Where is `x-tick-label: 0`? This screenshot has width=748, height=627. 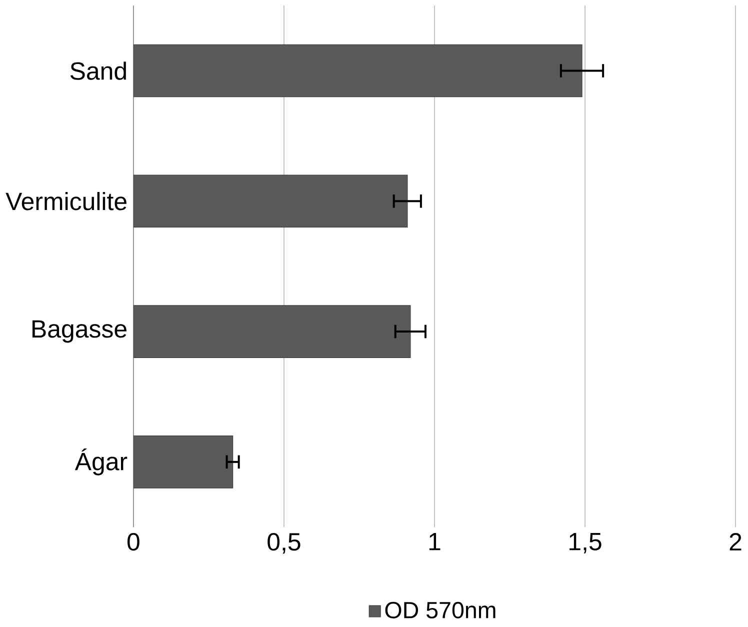 x-tick-label: 0 is located at coordinates (133, 541).